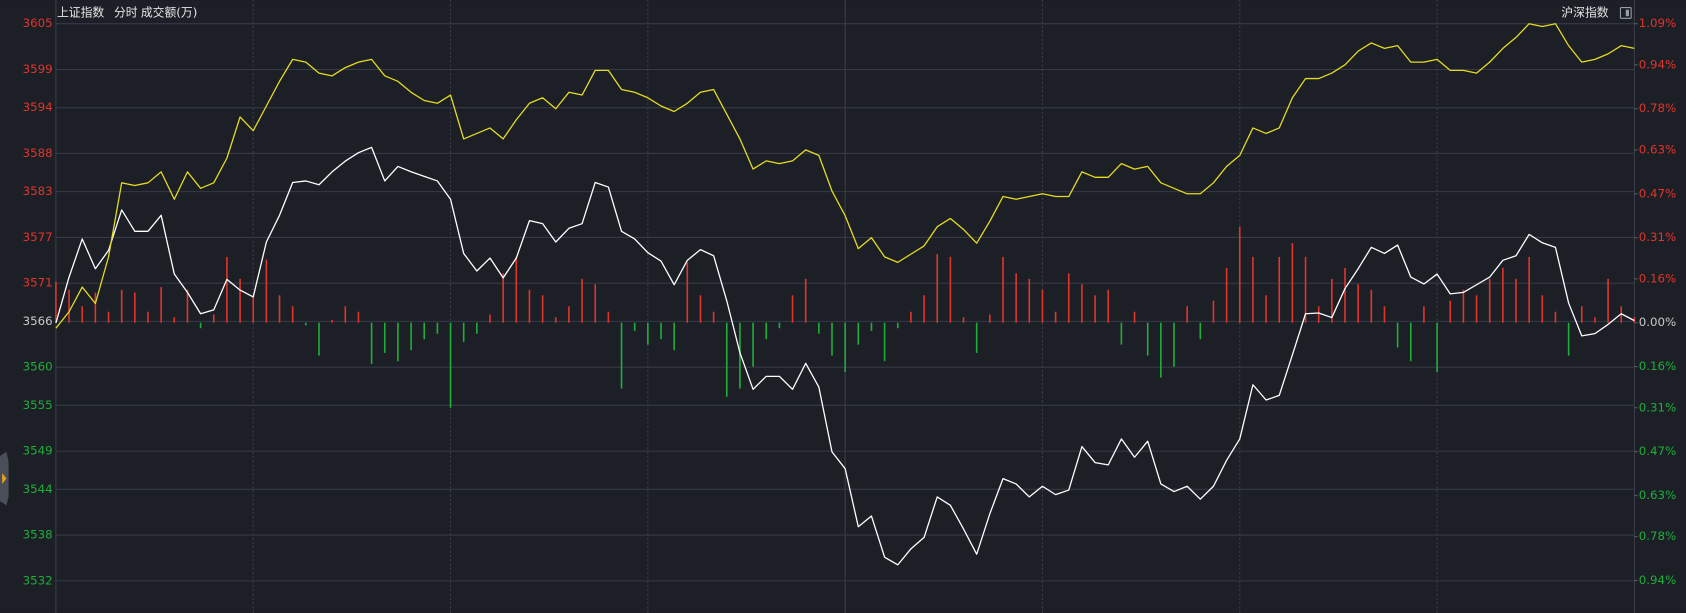  I want to click on y-tick-label: 3544, so click(38, 489).